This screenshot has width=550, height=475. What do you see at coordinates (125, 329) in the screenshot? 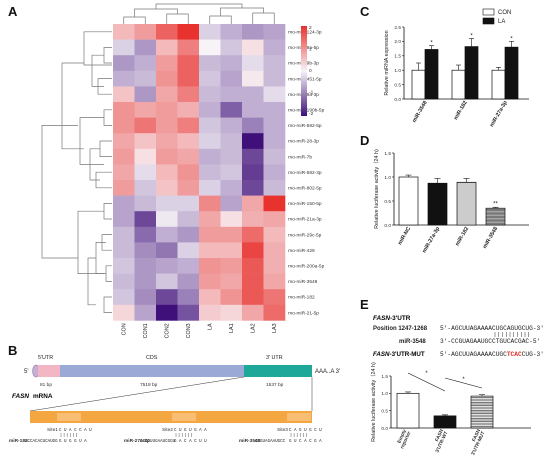
I see `heatmap-column-label: CON` at bounding box center [125, 329].